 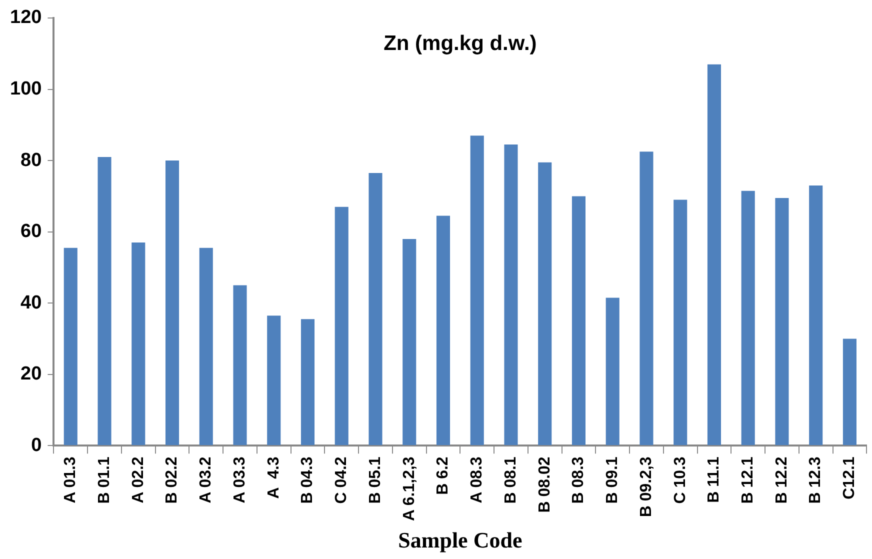 I want to click on x-tick-label: B 11.1, so click(x=714, y=479).